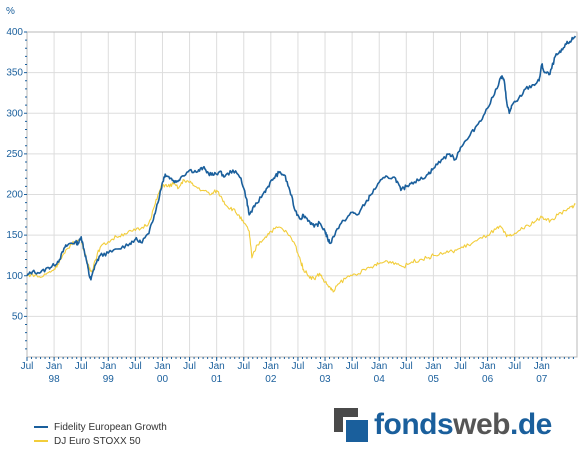  Describe the element at coordinates (351, 425) in the screenshot. I see `logo-mark-icon` at that location.